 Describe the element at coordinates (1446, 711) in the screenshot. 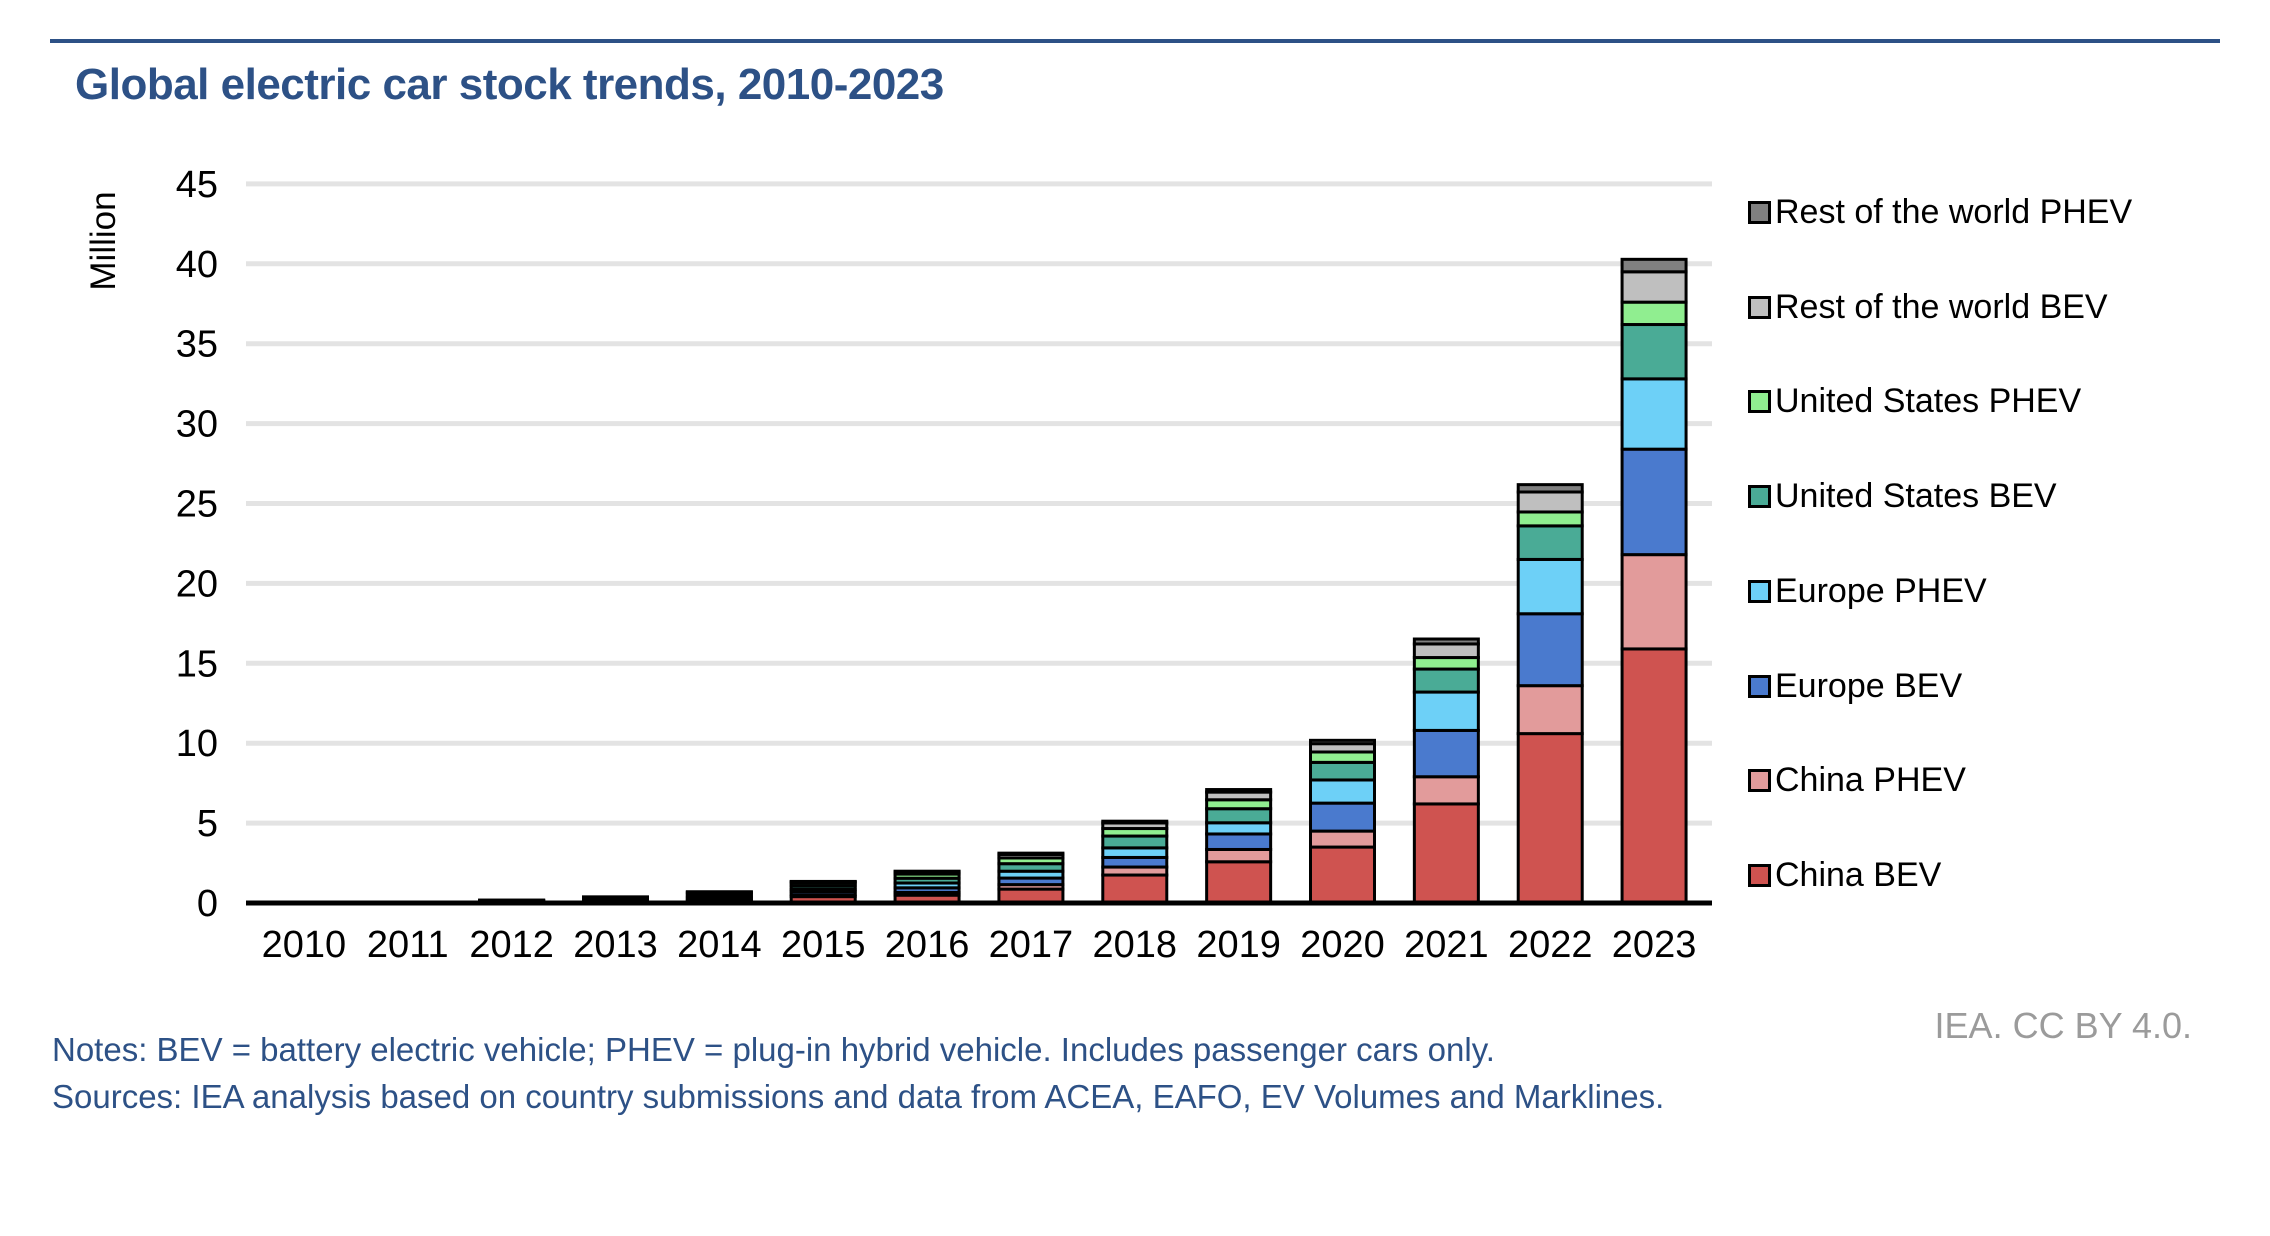

I see `bar-segment-2021-europe-phev` at that location.